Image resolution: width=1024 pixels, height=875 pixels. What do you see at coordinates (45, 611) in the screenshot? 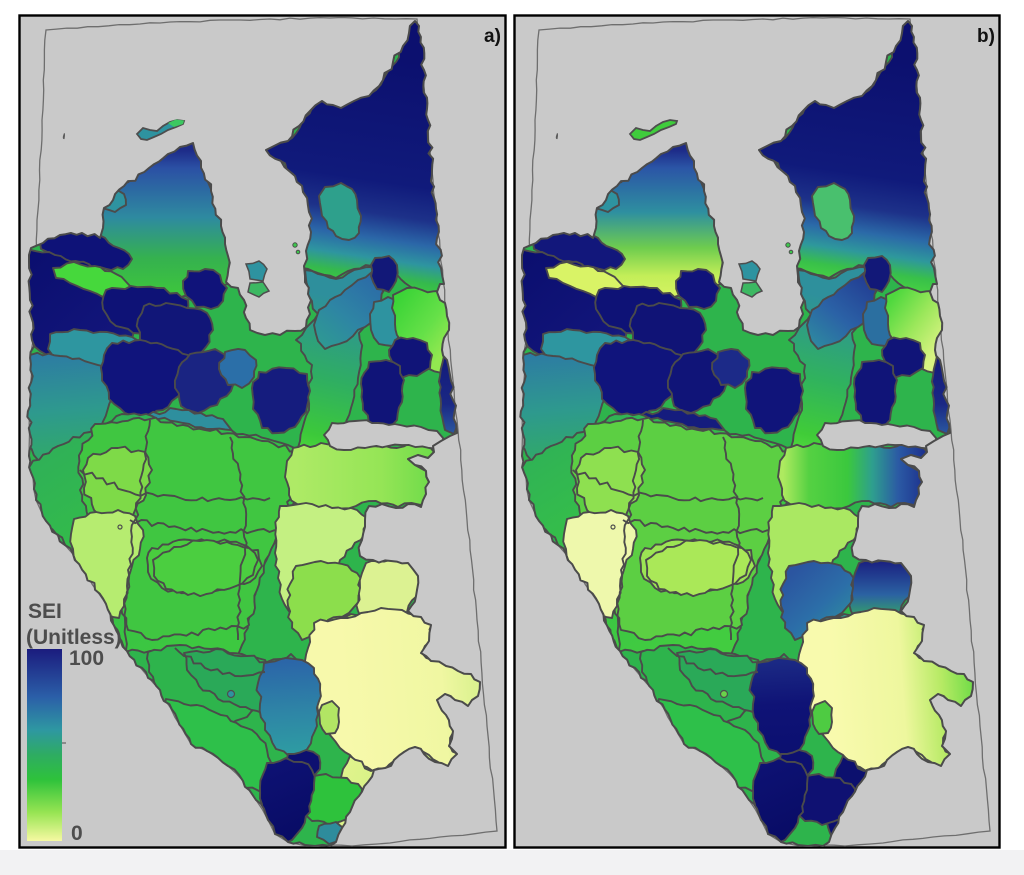
I see `svg-text: SEI` at bounding box center [45, 611].